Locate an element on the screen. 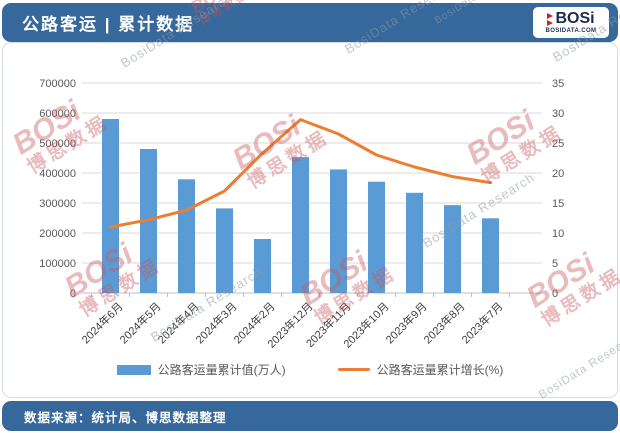 This screenshot has height=433, width=620. logo-triangles-icon is located at coordinates (550, 19).